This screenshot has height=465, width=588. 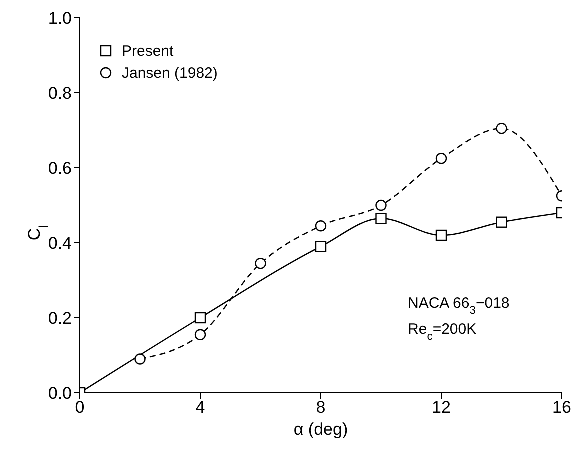 What do you see at coordinates (201, 408) in the screenshot?
I see `x-tick-label: 4` at bounding box center [201, 408].